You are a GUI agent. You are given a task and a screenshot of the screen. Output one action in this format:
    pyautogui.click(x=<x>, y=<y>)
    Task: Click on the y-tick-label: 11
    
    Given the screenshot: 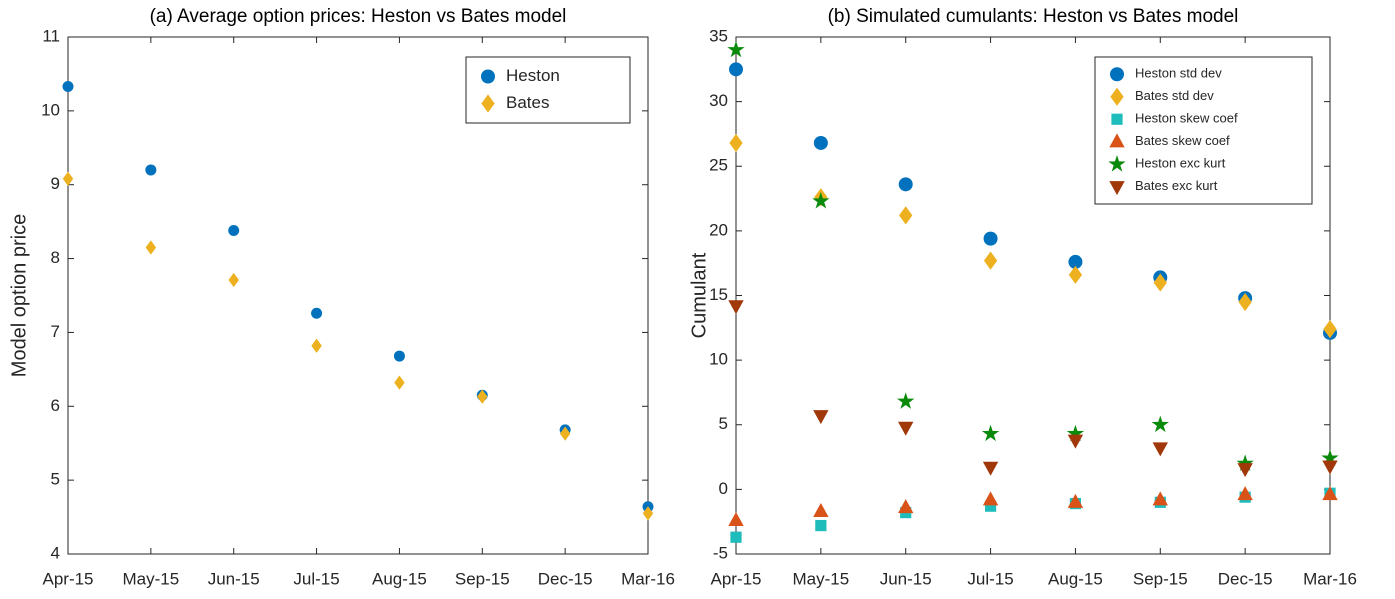 What is the action you would take?
    pyautogui.click(x=51, y=35)
    